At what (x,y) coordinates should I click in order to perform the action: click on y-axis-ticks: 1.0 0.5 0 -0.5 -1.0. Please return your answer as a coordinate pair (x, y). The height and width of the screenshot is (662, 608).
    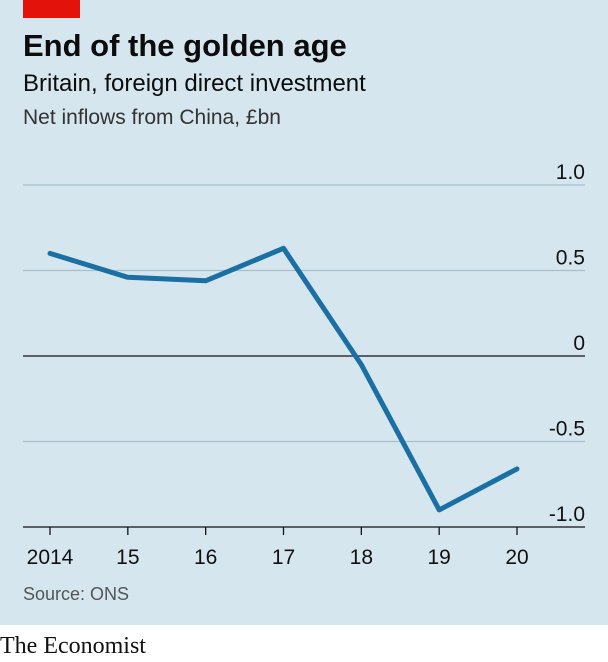
    Looking at the image, I should click on (567, 343).